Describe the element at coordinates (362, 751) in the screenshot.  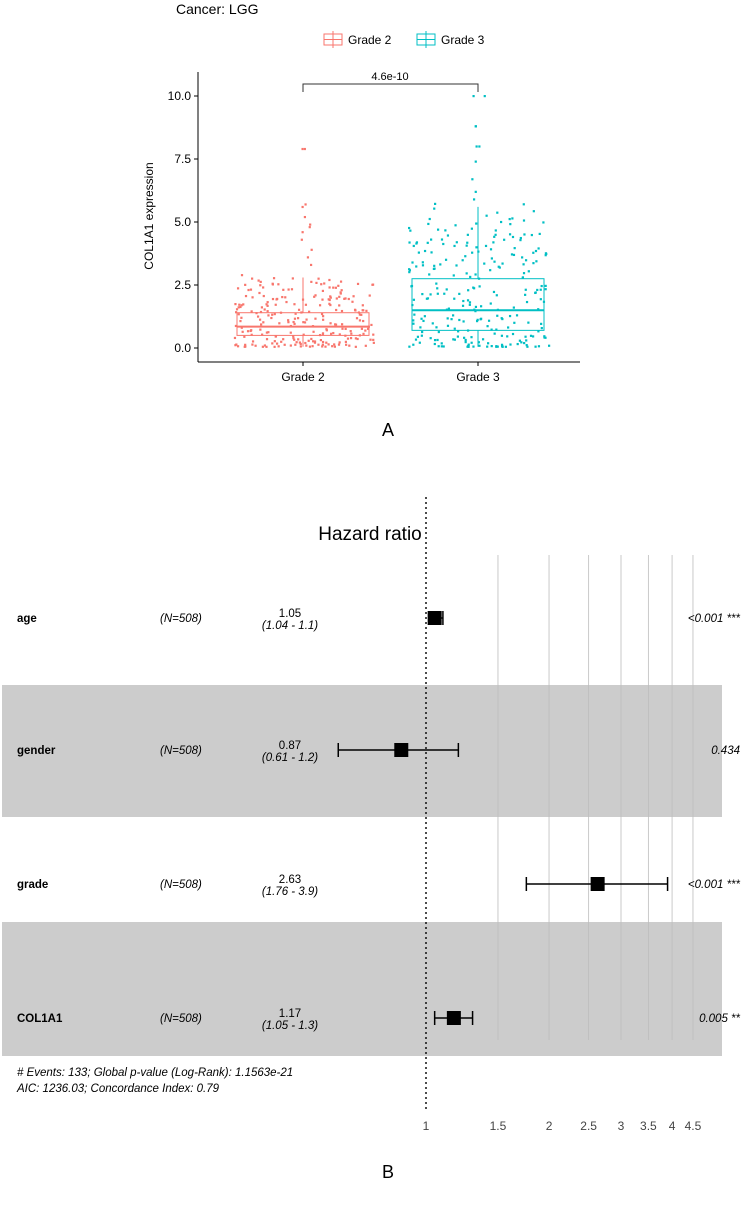
I see `row-band` at that location.